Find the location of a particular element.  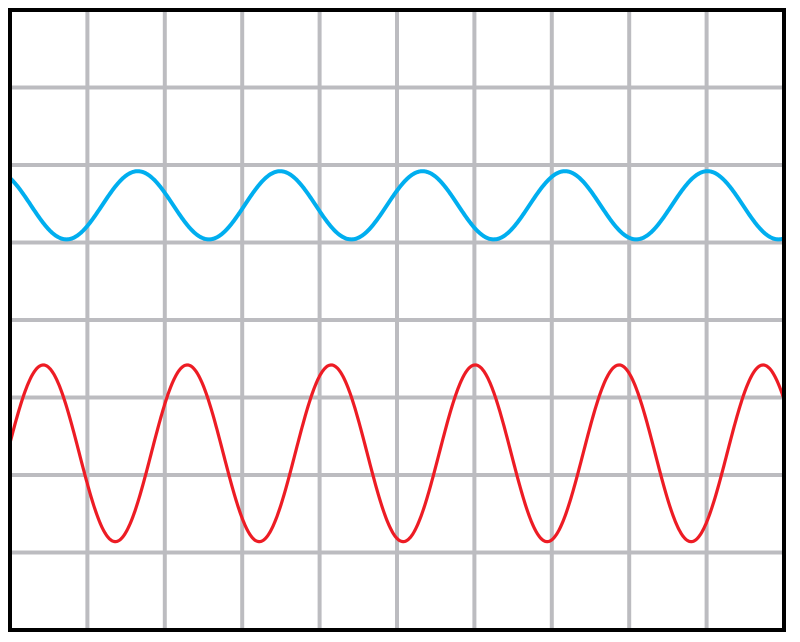

trace-blue-waveform is located at coordinates (396, 205).